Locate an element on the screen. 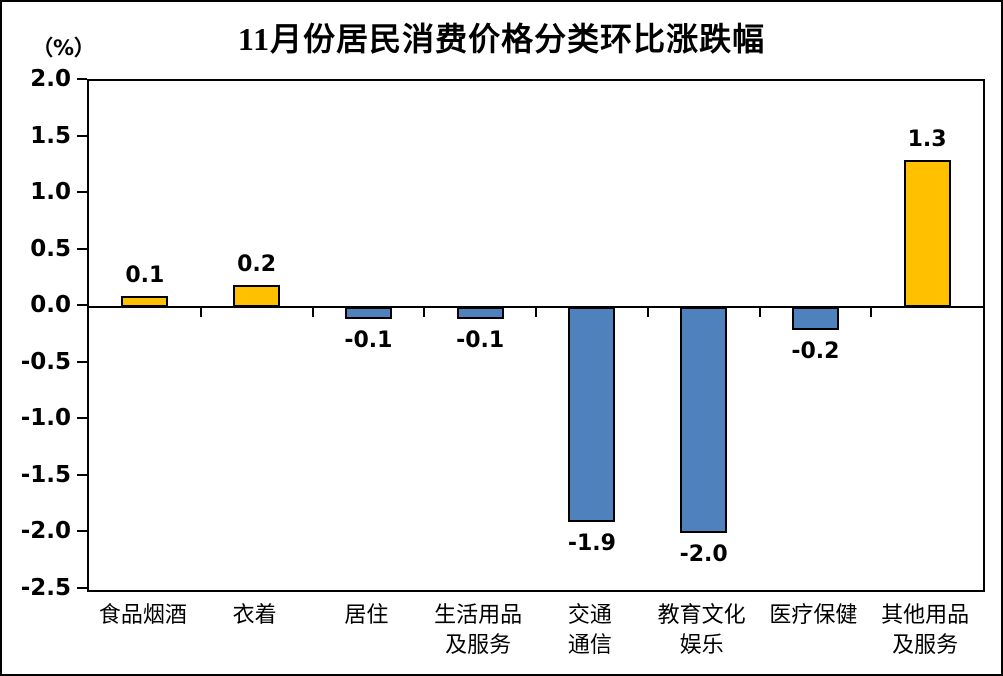 The image size is (1003, 676). x-category-label-5: 教育文化 娱乐 is located at coordinates (701, 629).